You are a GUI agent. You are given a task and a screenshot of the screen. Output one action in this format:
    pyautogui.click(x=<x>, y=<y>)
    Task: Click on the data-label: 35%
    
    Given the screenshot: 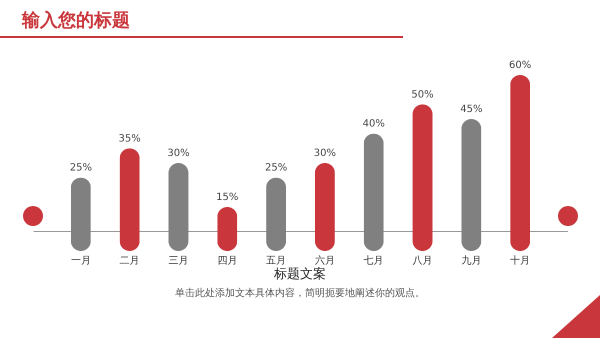 What is the action you would take?
    pyautogui.click(x=129, y=138)
    